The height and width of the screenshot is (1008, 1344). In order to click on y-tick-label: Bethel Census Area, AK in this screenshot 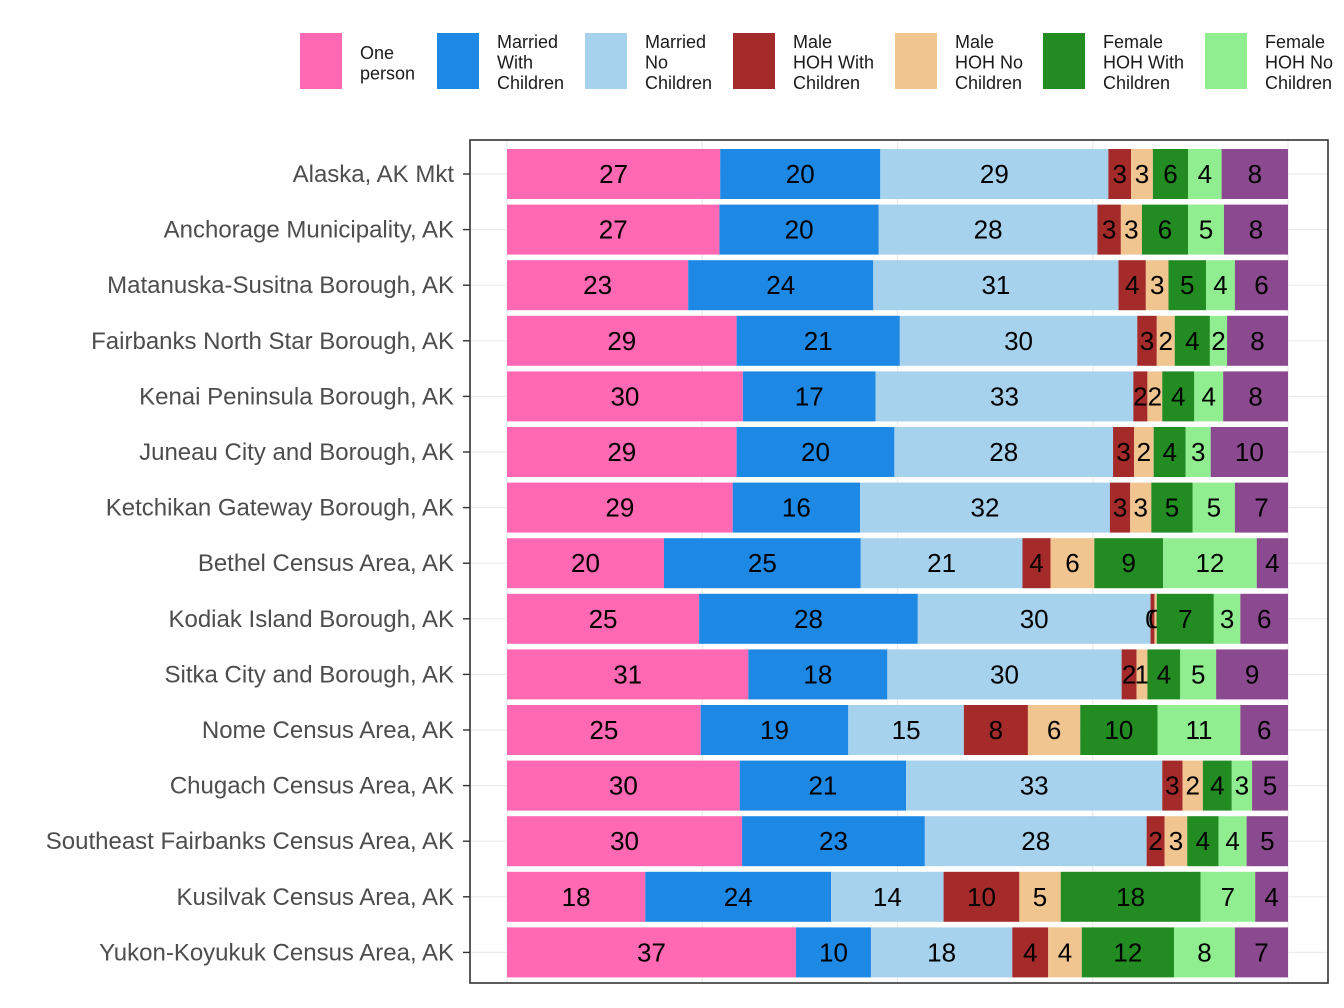, I will do `click(326, 563)`.